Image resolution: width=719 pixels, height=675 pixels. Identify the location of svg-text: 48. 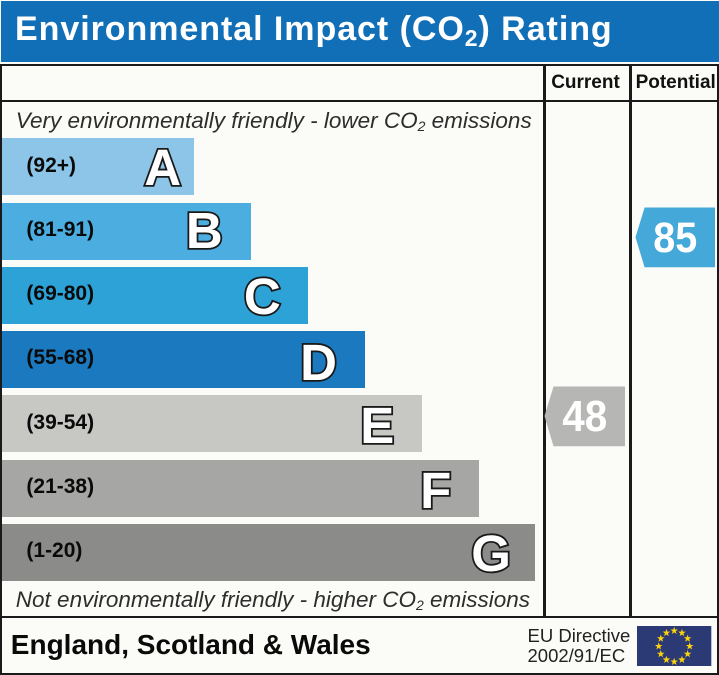
(584, 416).